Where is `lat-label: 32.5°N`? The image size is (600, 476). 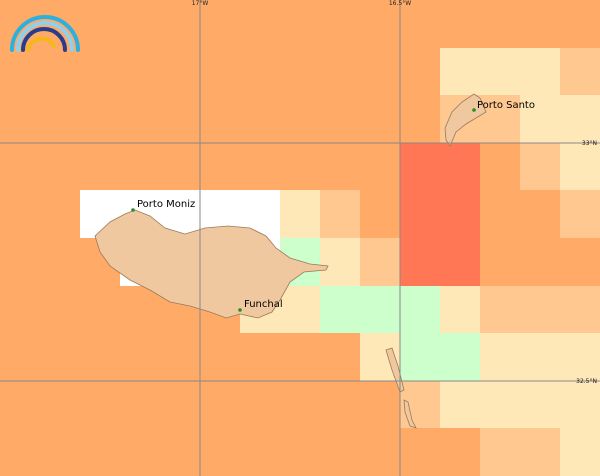
lat-label: 32.5°N is located at coordinates (586, 381).